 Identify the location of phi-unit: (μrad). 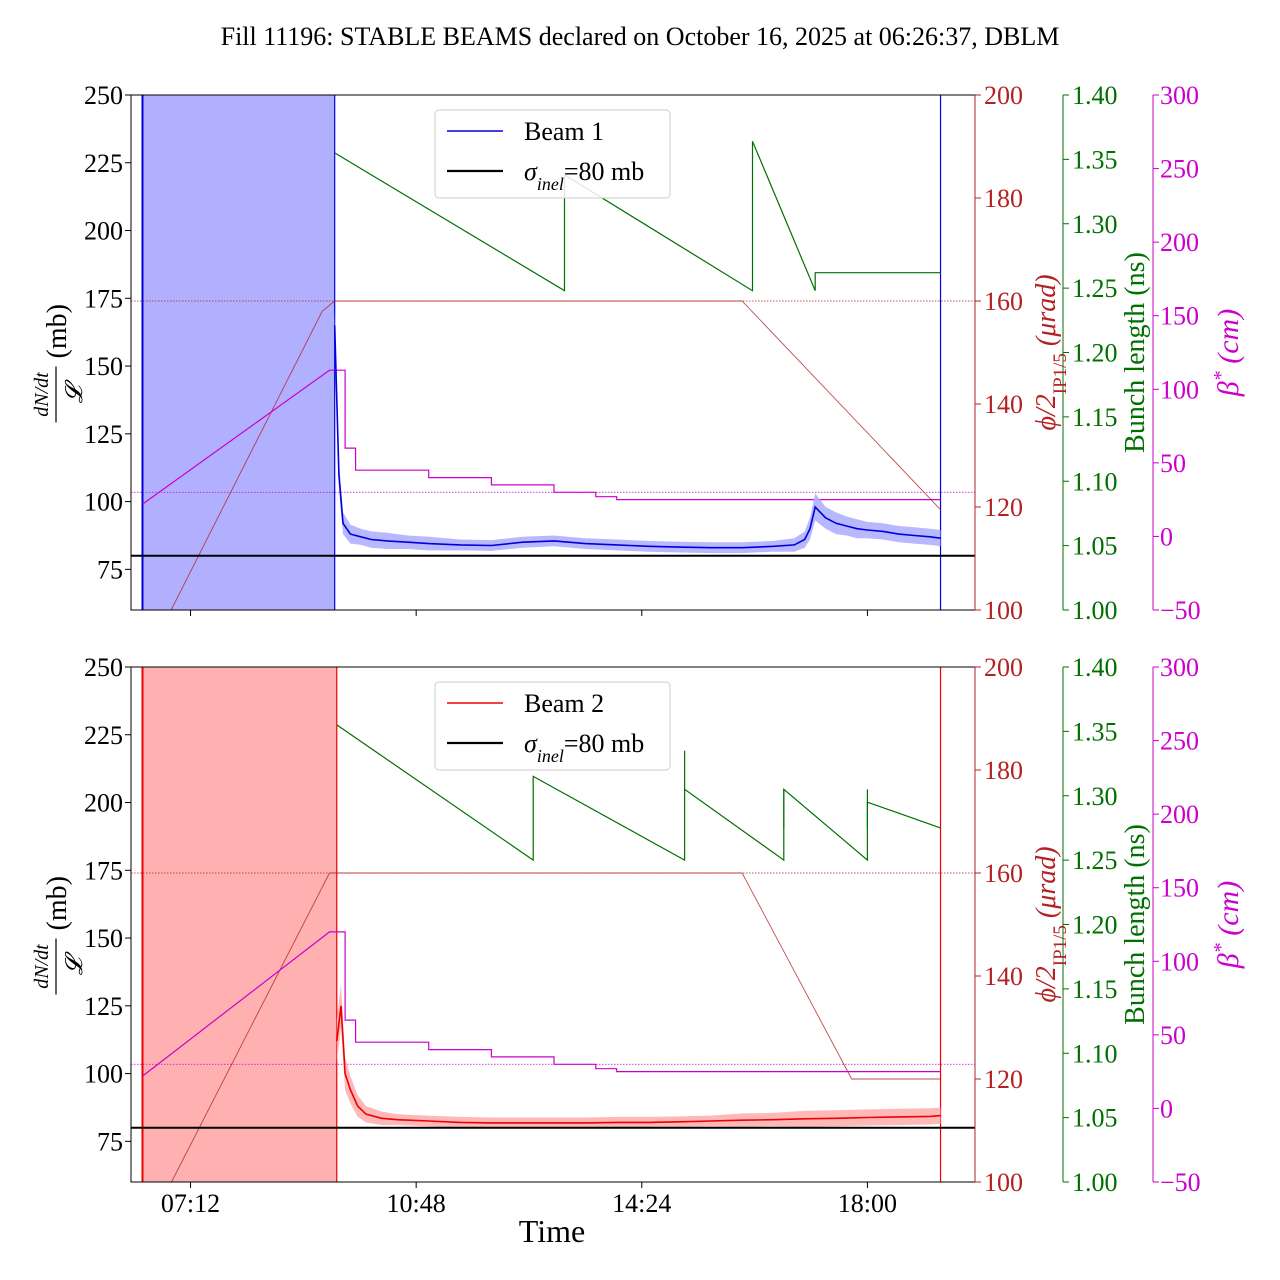
(1046, 313).